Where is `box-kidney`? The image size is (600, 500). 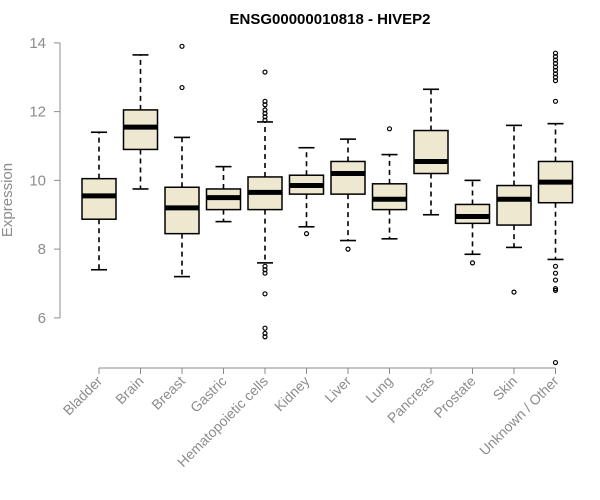
box-kidney is located at coordinates (306, 191).